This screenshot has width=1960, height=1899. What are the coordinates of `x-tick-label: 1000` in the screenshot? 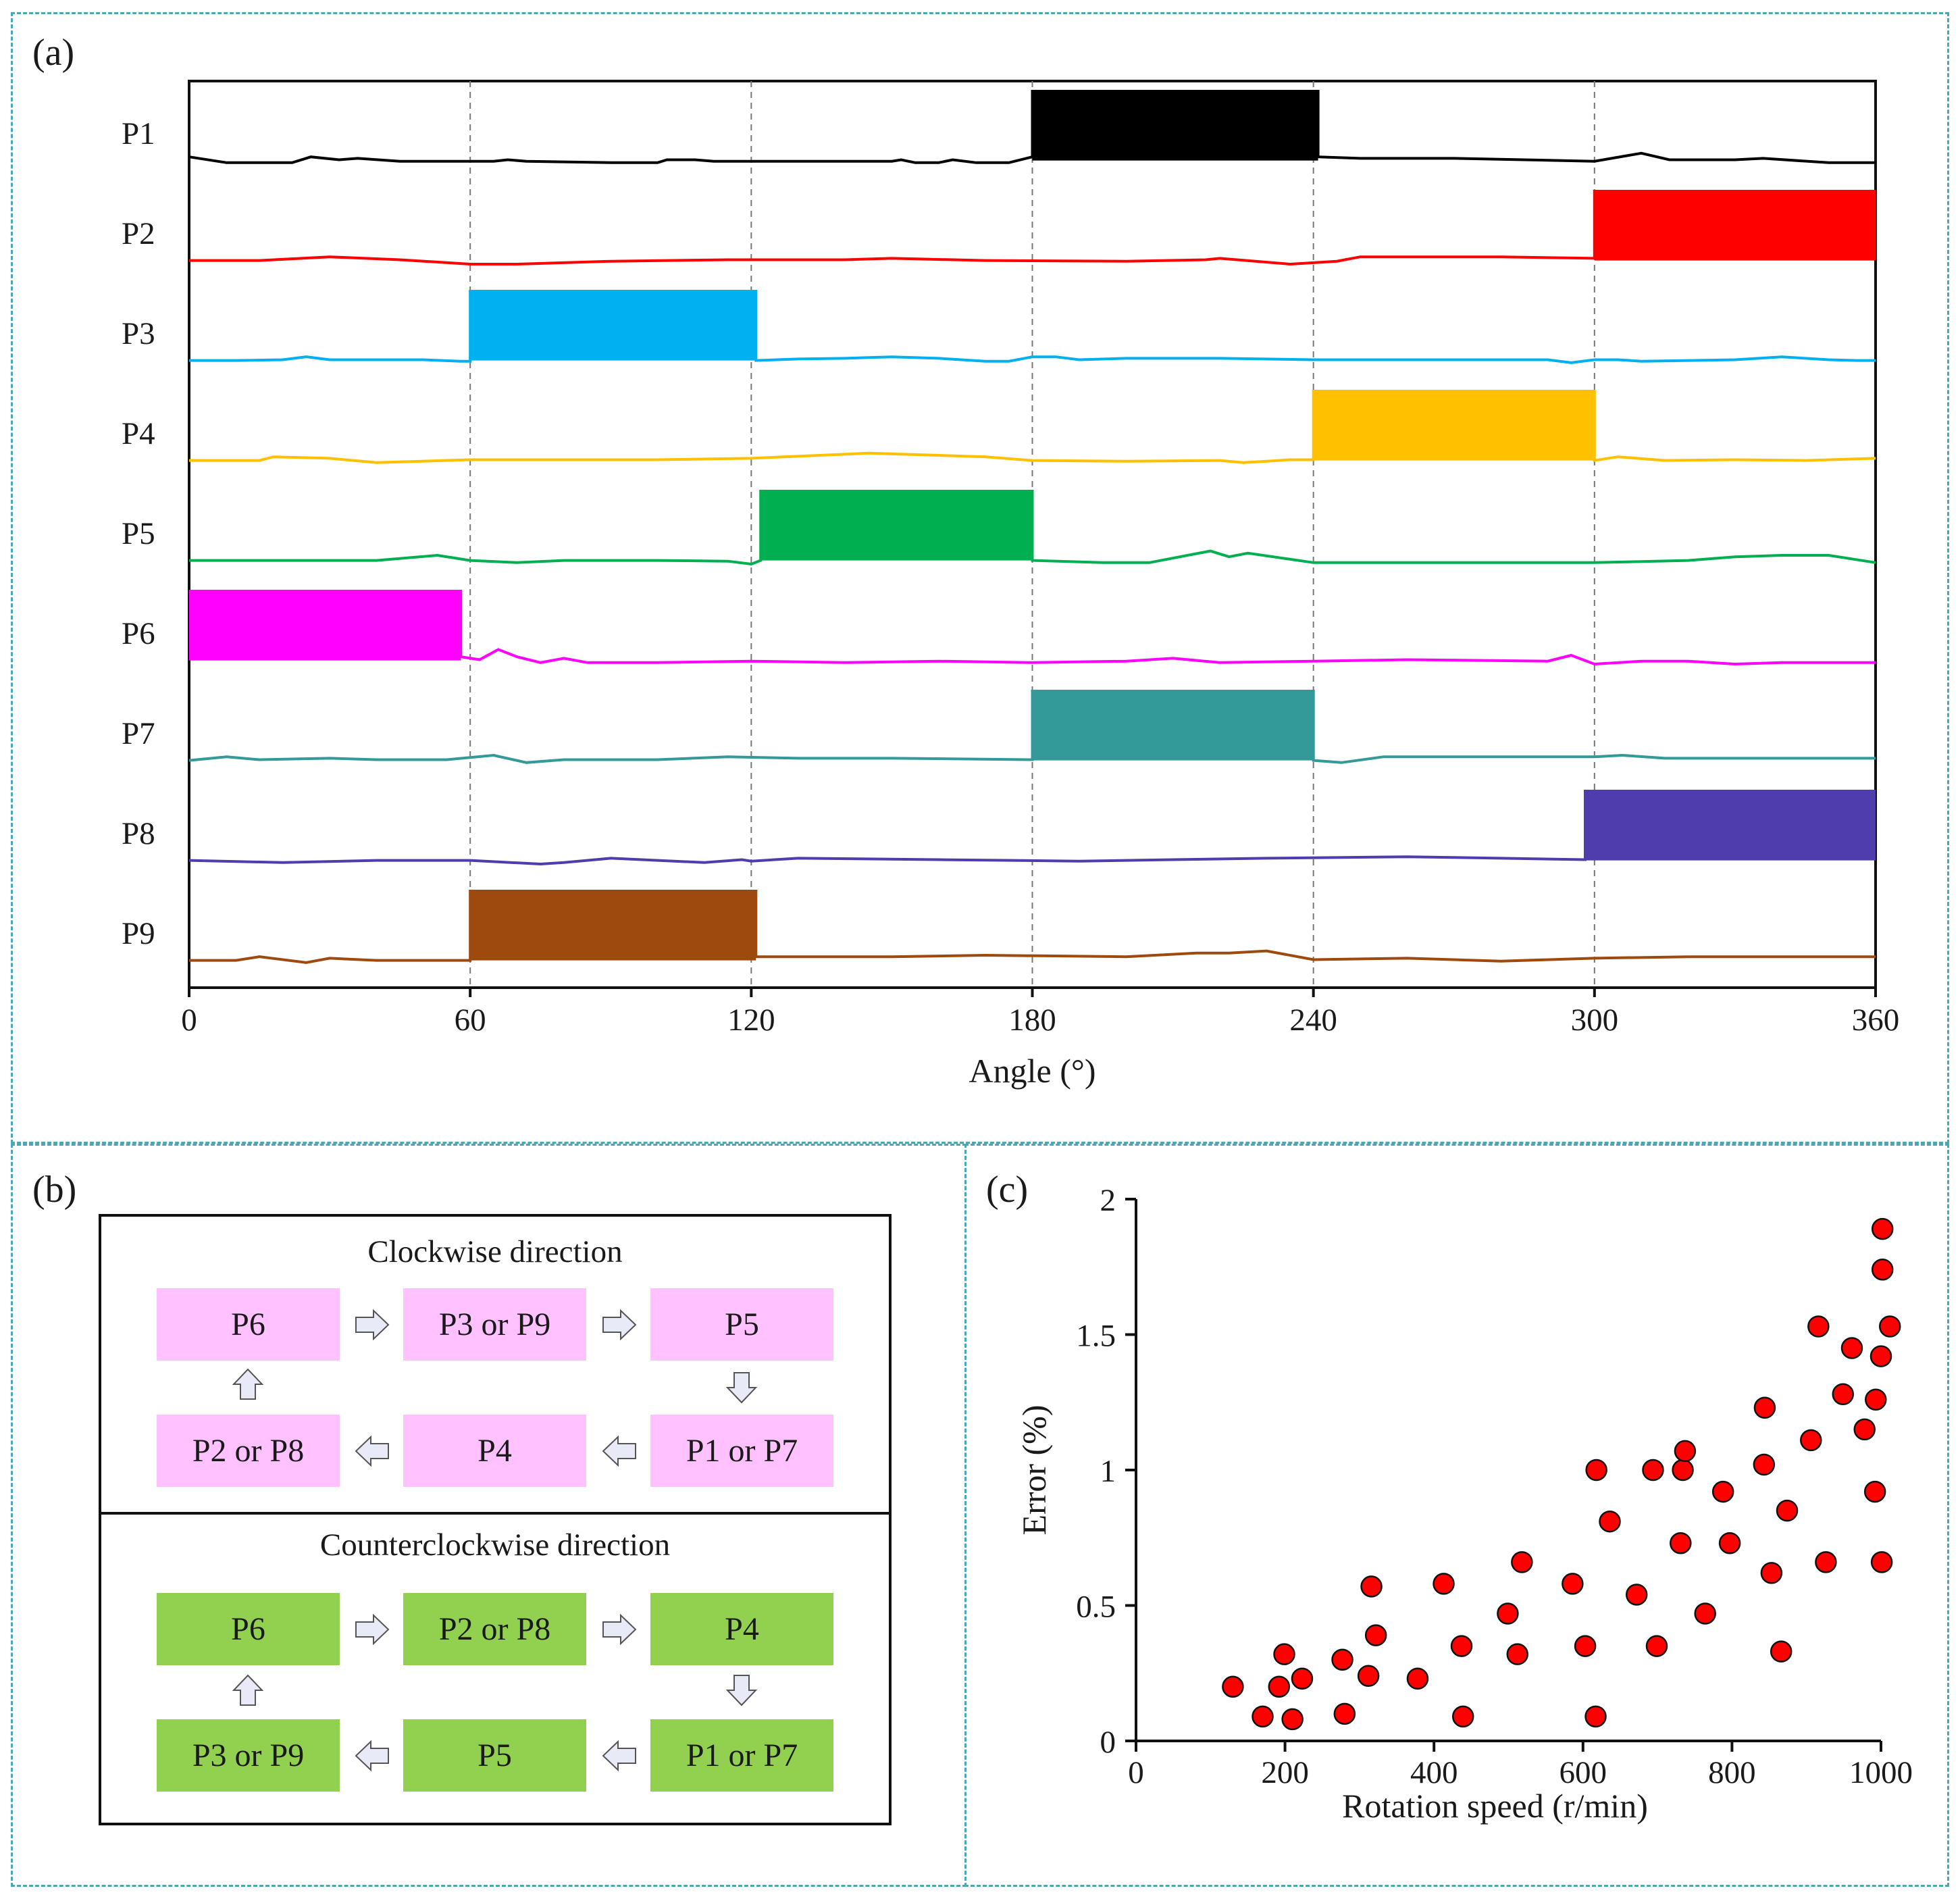 It's located at (1881, 1772).